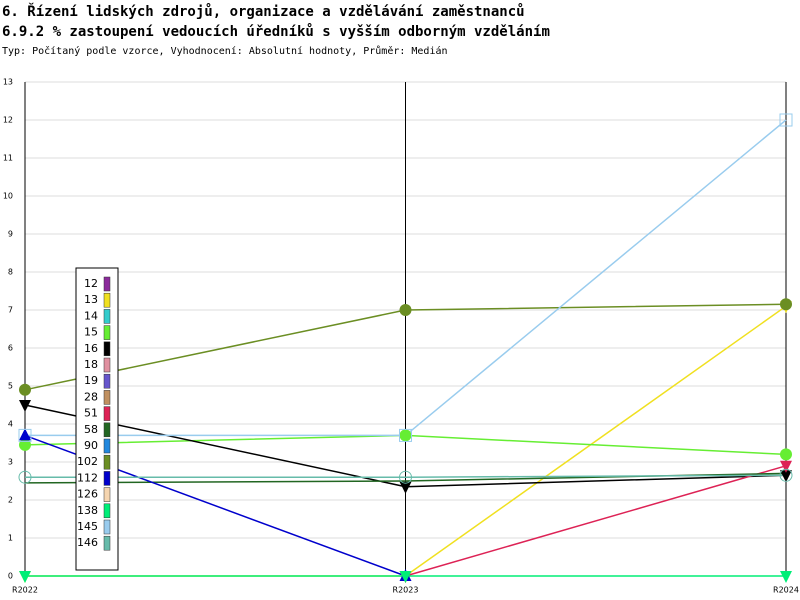  Describe the element at coordinates (91, 413) in the screenshot. I see `legend-label: 51` at that location.